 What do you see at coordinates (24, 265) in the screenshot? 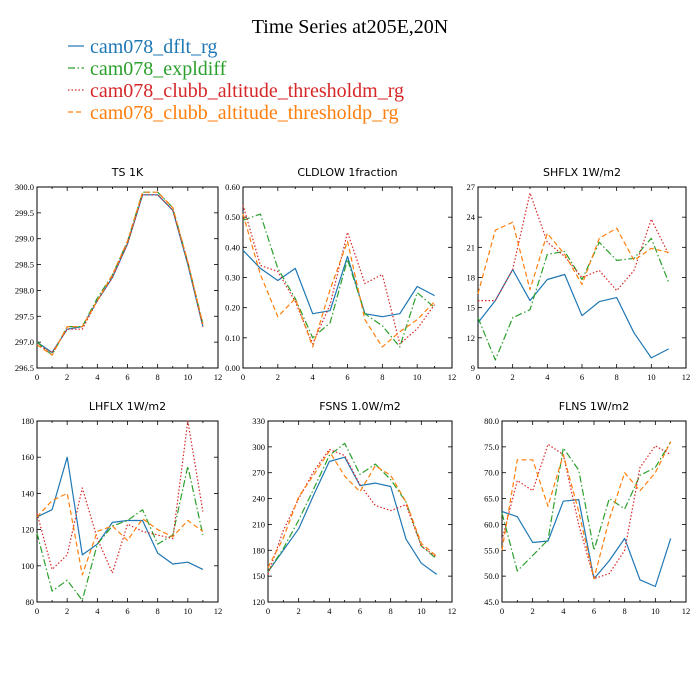
I see `y-tick-label: 298.5` at bounding box center [24, 265].